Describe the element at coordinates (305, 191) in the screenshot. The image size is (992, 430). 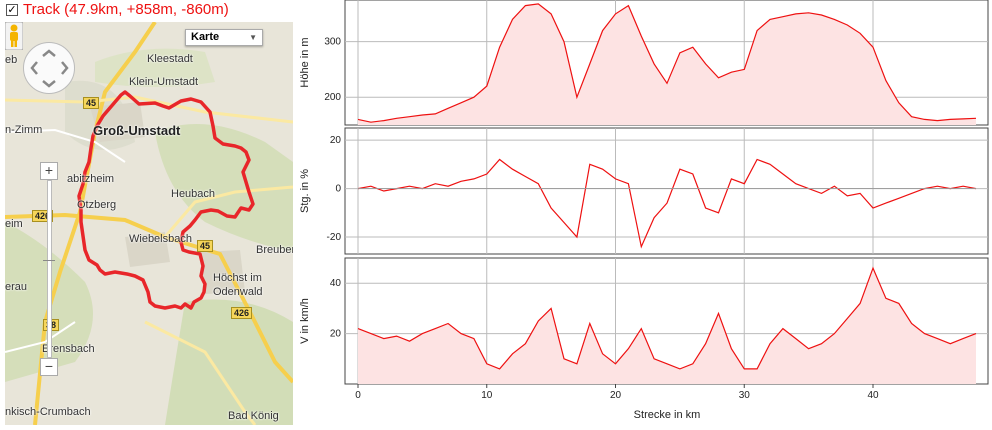
I see `y-axis-label-gradient: Stg. in %` at that location.